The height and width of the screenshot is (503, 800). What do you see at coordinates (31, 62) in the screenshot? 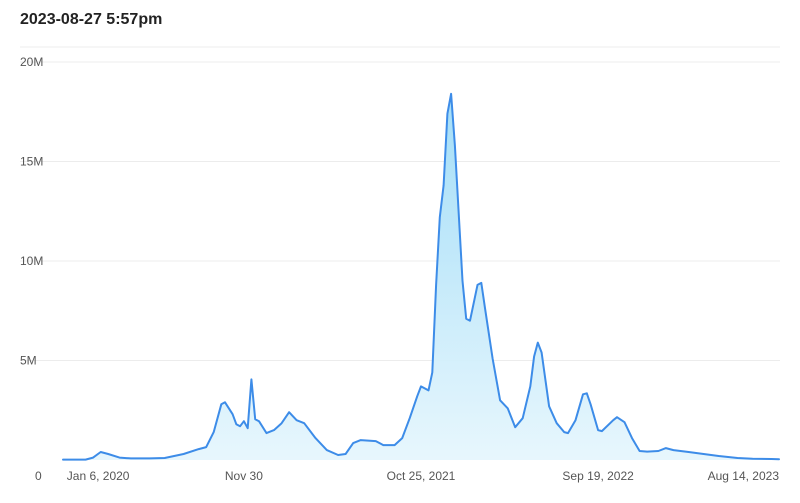
I see `y-tick-label: 20M` at bounding box center [31, 62].